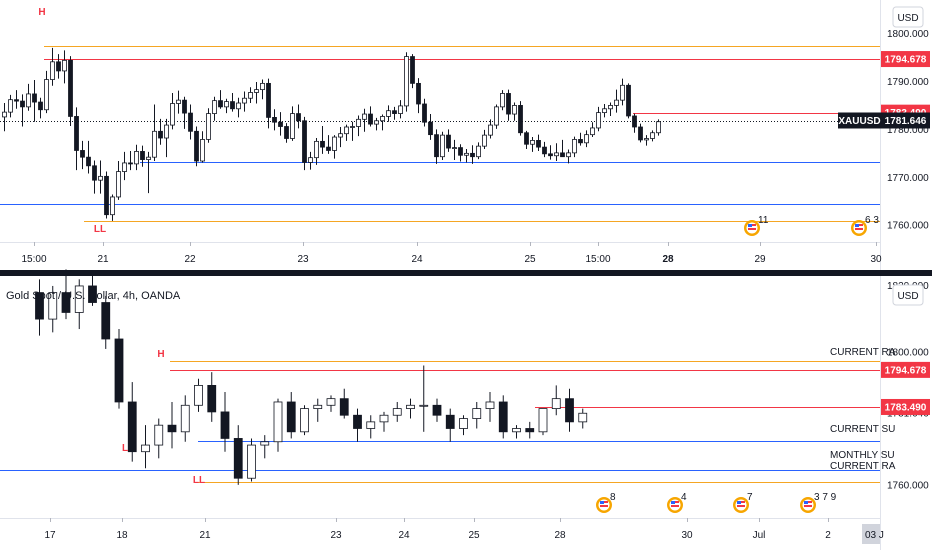 This screenshot has height=550, width=932. What do you see at coordinates (908, 178) in the screenshot?
I see `price-tick-label: 1770.000` at bounding box center [908, 178].